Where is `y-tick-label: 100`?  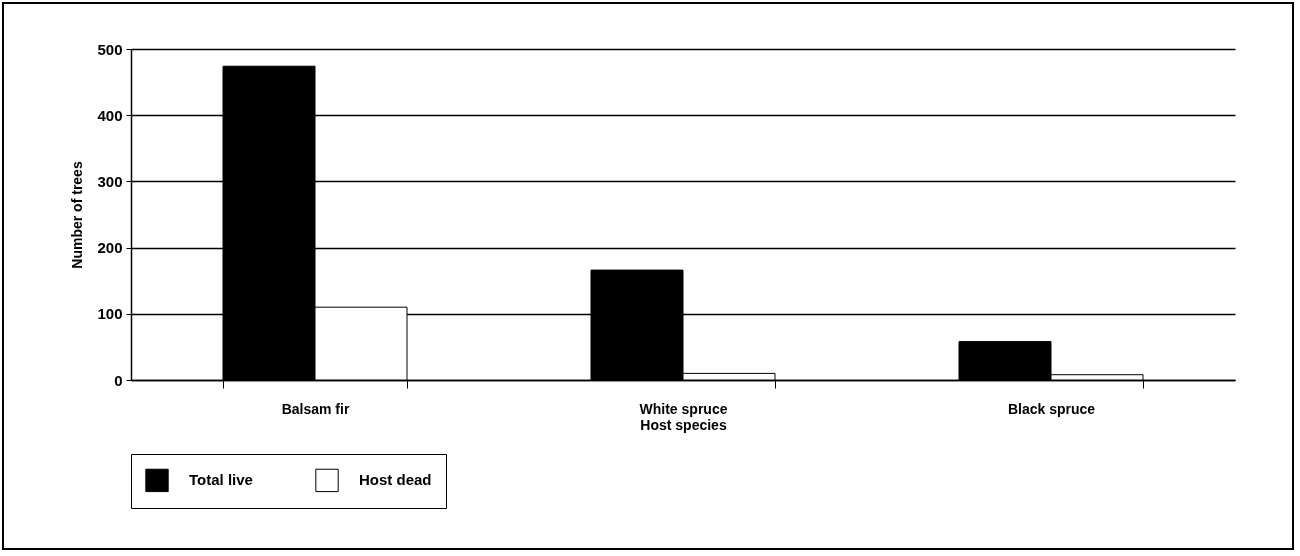
y-tick-label: 100 is located at coordinates (110, 314).